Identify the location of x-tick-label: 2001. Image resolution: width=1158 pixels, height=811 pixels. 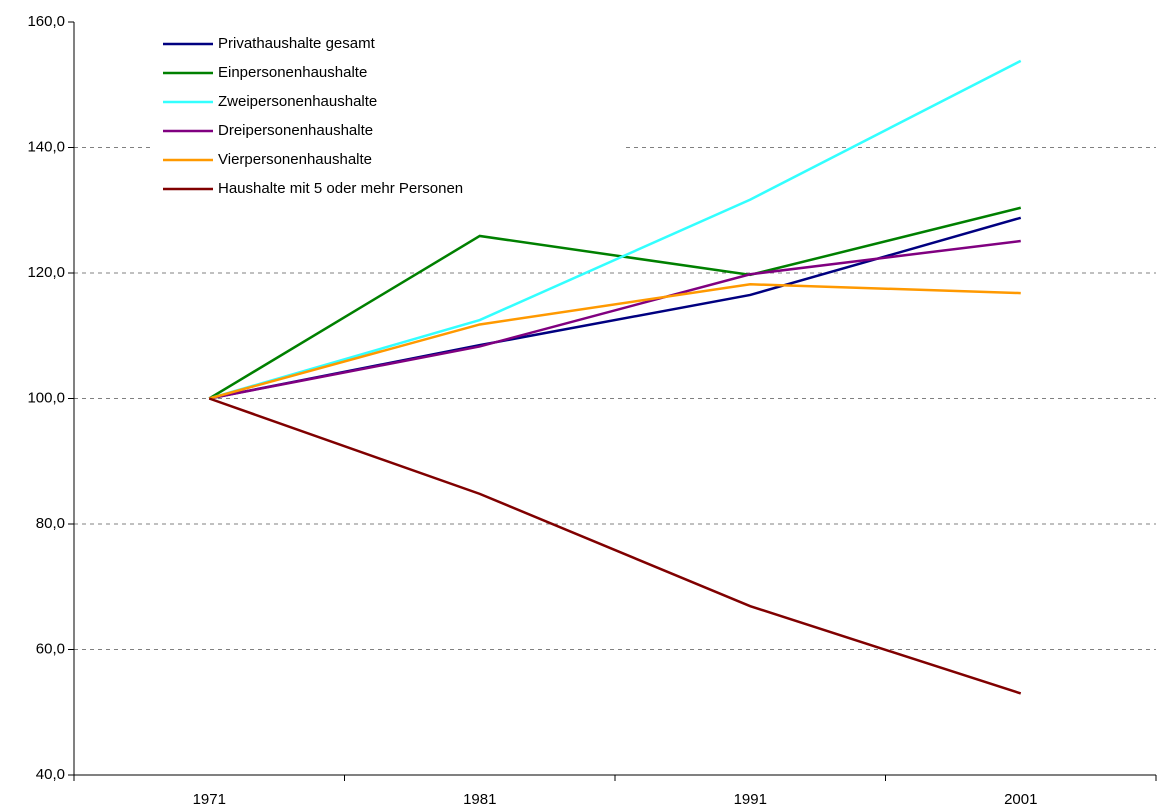
(1020, 799).